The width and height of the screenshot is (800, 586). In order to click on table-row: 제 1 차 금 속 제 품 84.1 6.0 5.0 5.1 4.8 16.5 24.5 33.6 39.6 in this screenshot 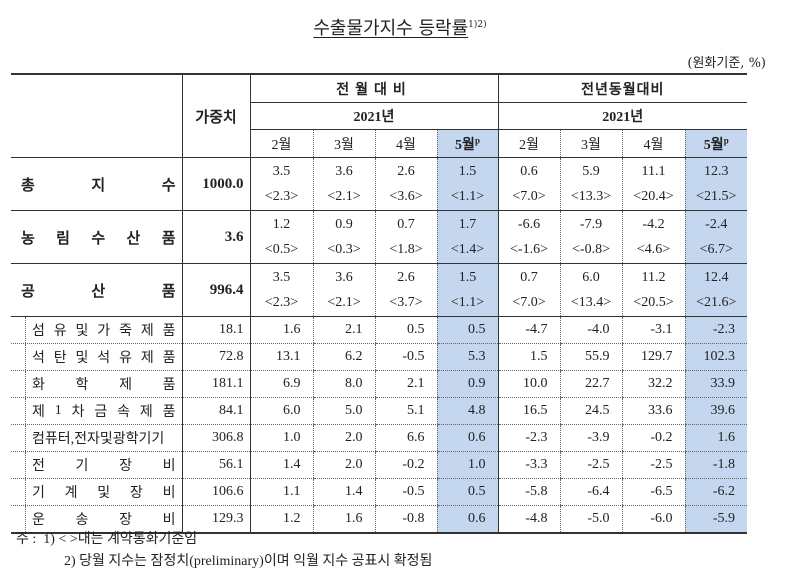, I will do `click(379, 411)`.